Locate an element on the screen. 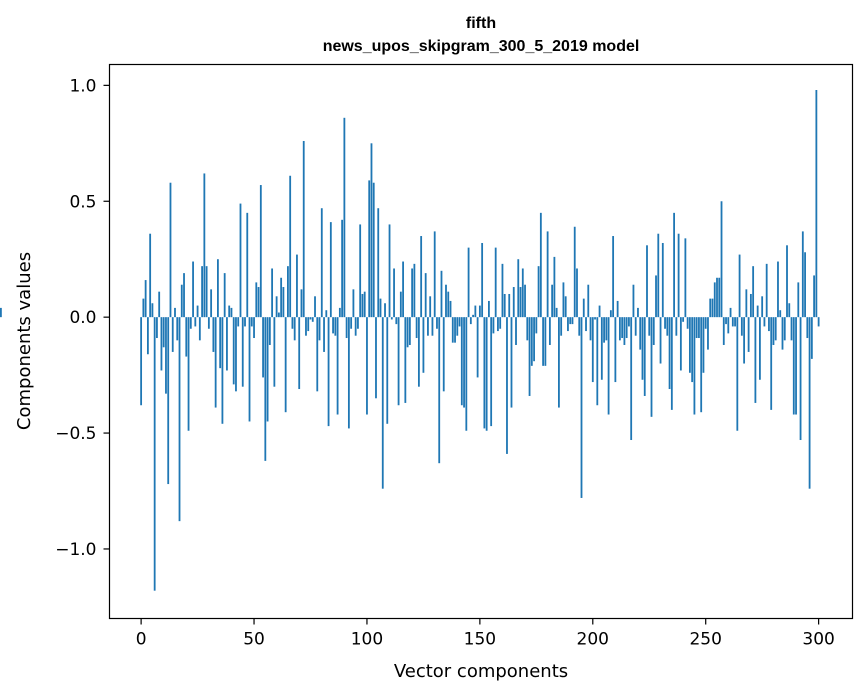 Image resolution: width=867 pixels, height=696 pixels. x-tick-label: 200 is located at coordinates (593, 640).